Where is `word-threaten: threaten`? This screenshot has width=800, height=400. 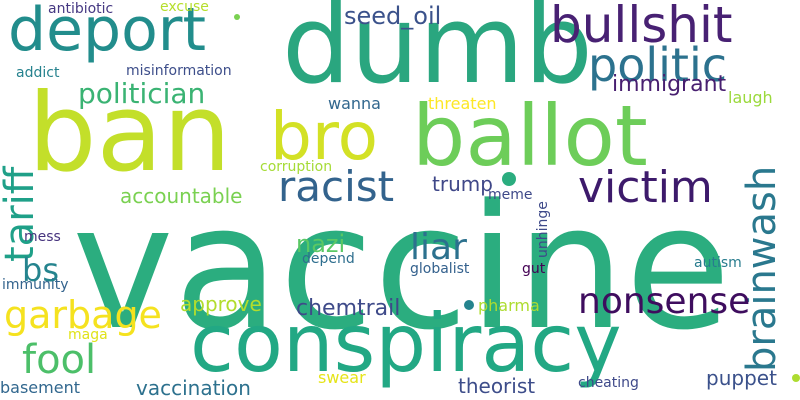
word-threaten: threaten is located at coordinates (462, 103).